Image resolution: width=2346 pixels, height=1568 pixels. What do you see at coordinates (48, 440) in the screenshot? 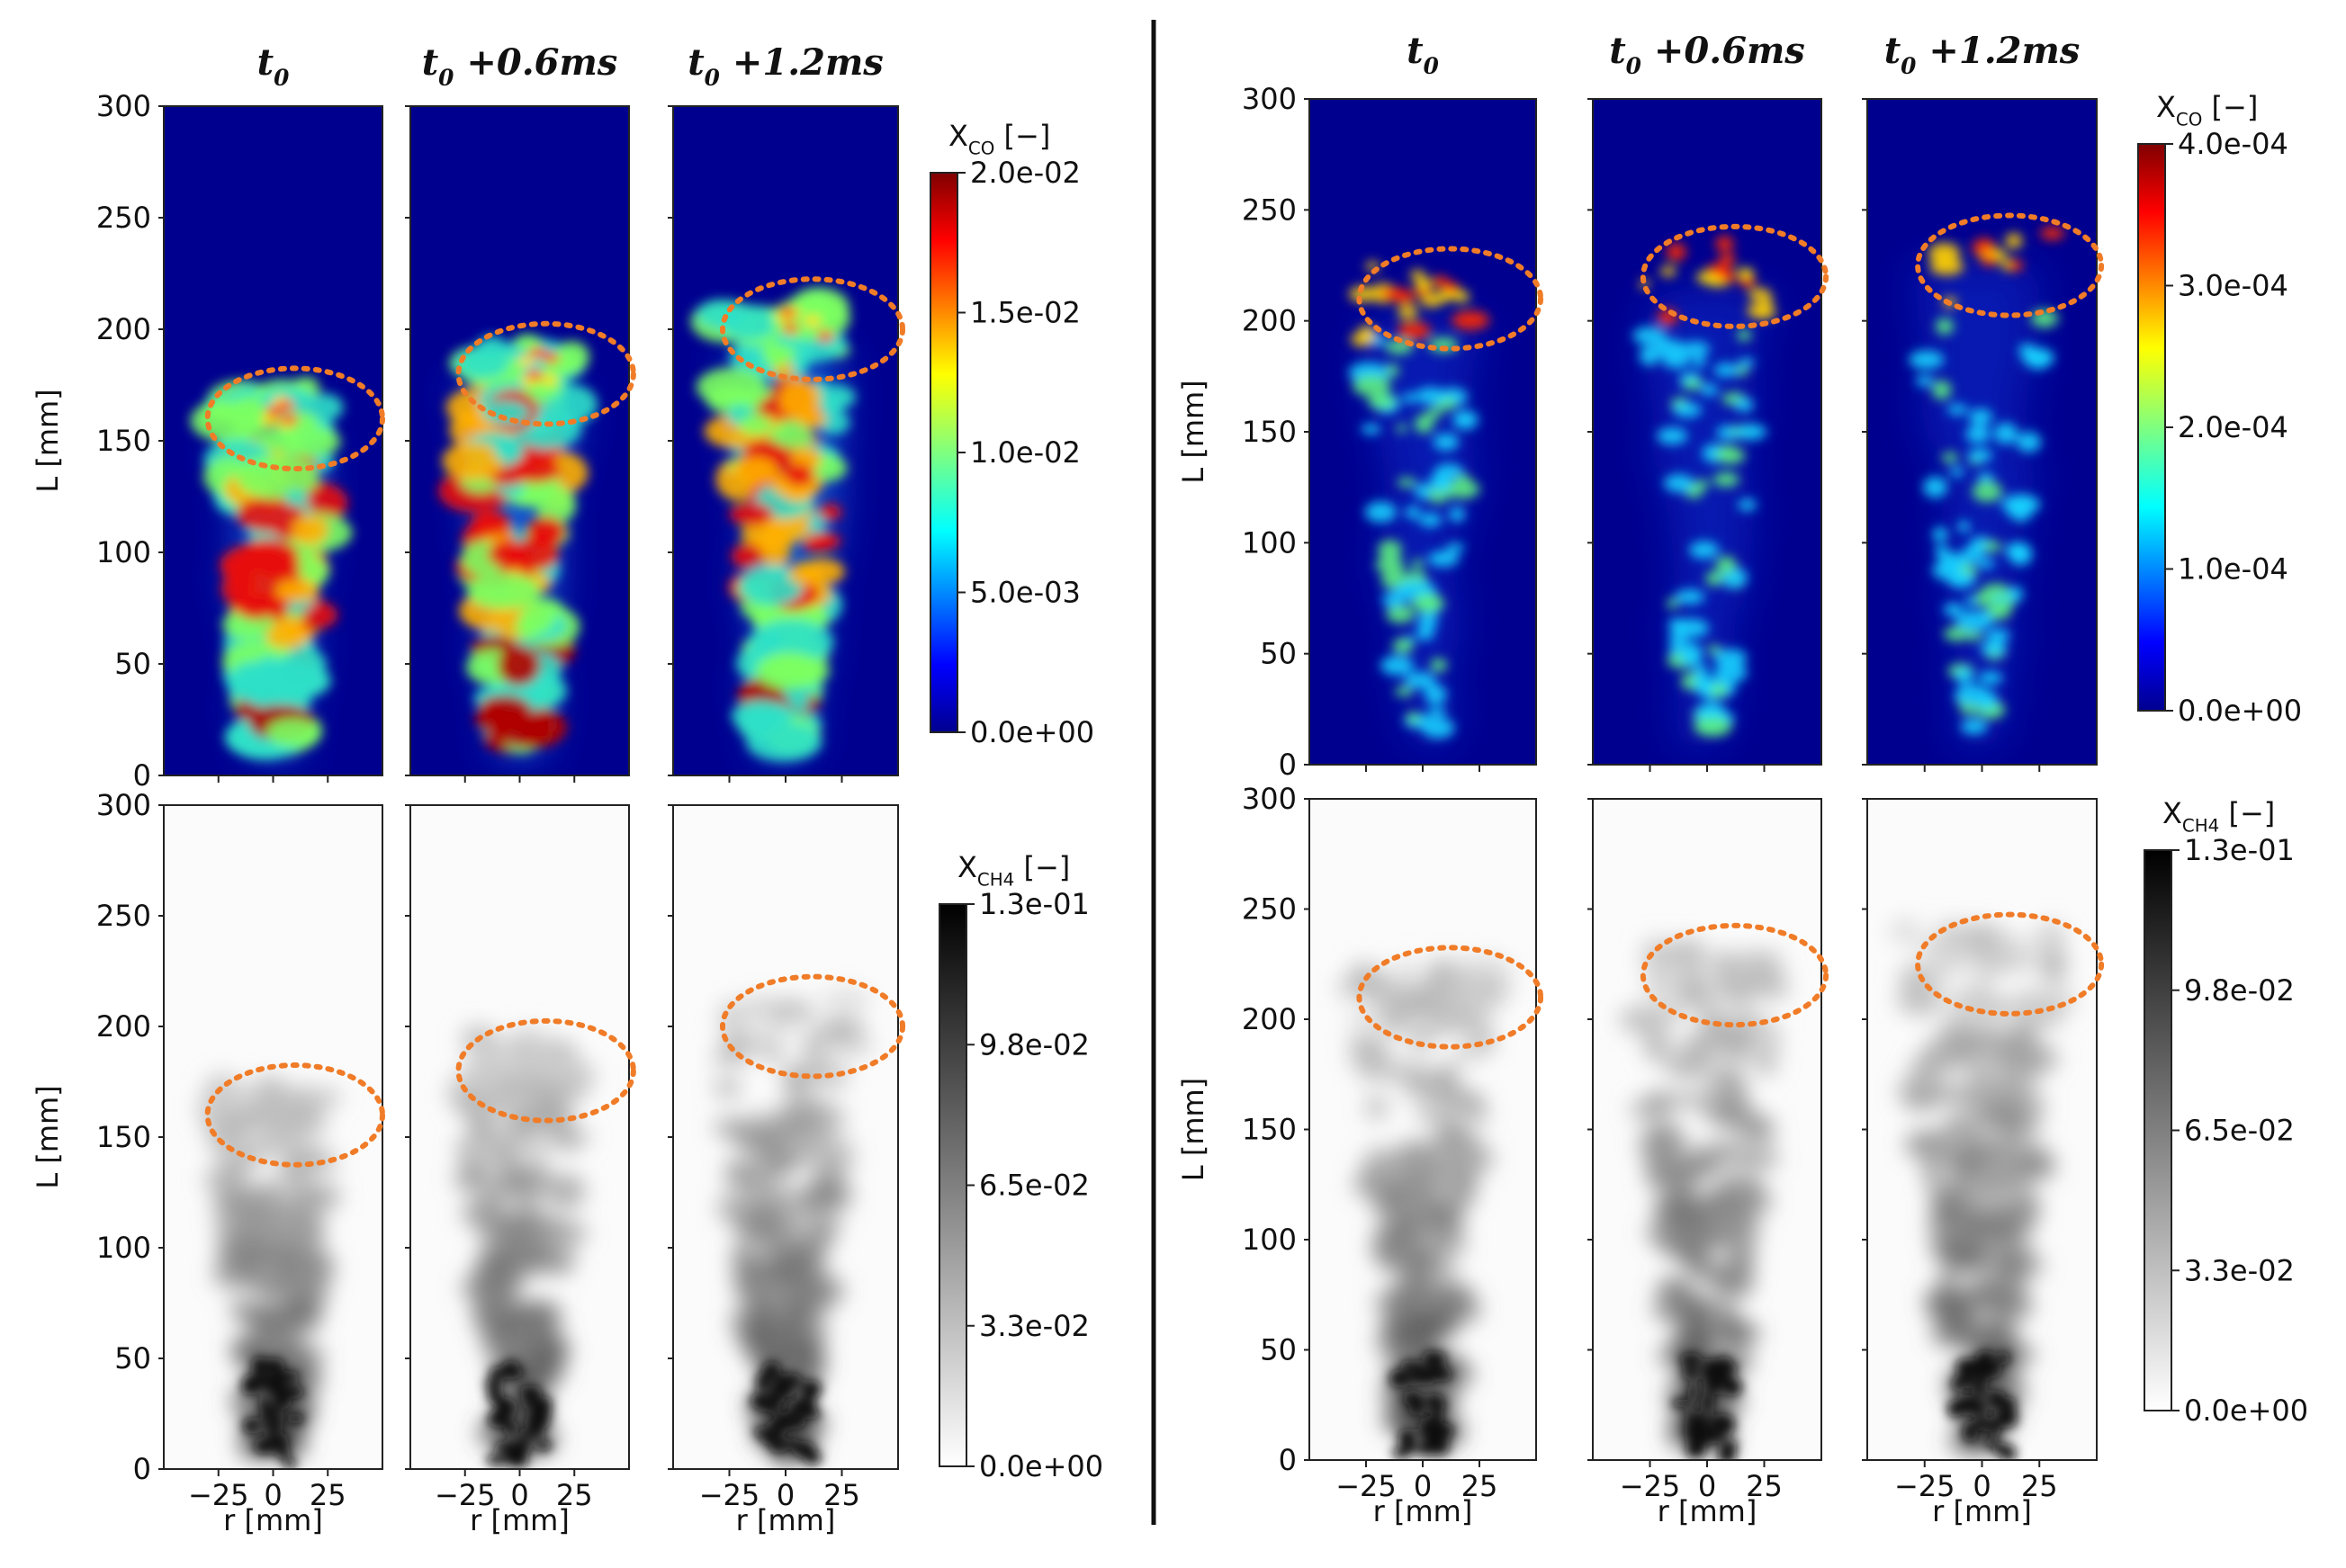
I see `y-axis-label: L [mm]` at bounding box center [48, 440].